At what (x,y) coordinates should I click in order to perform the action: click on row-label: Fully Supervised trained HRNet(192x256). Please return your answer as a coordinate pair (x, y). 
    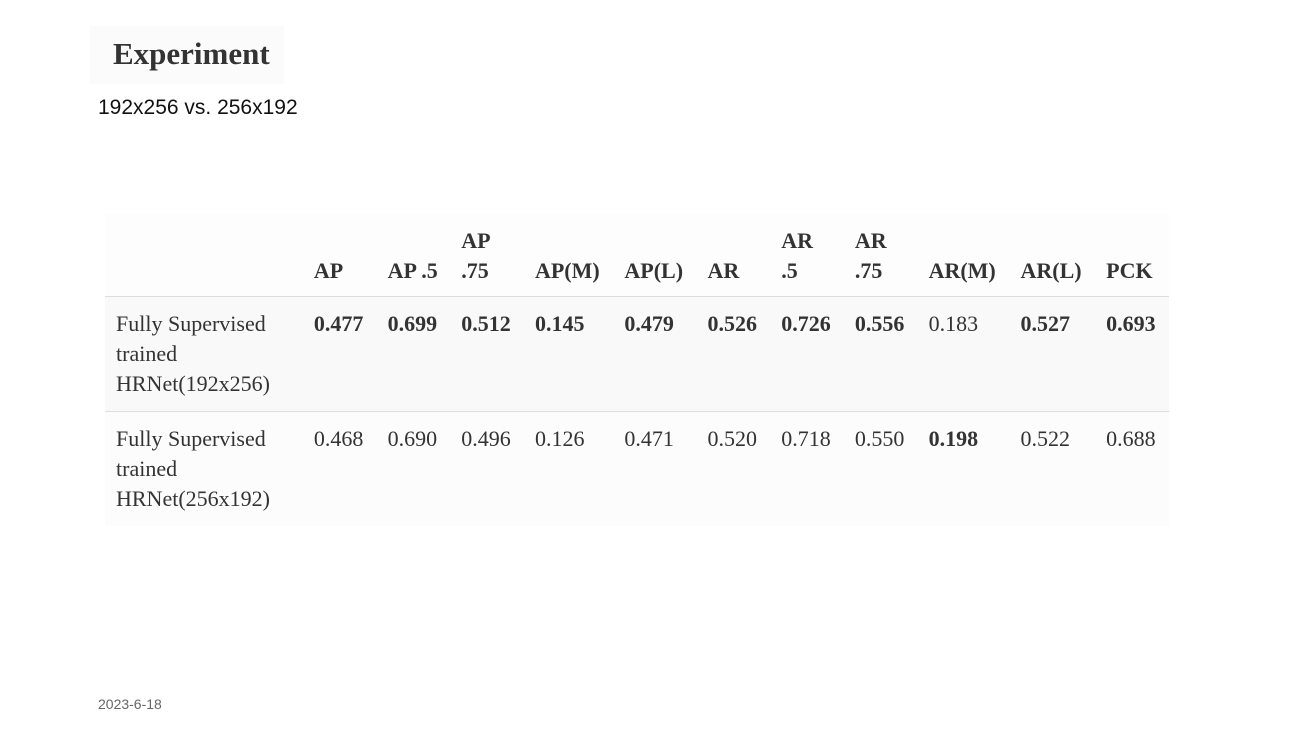
    Looking at the image, I should click on (193, 353).